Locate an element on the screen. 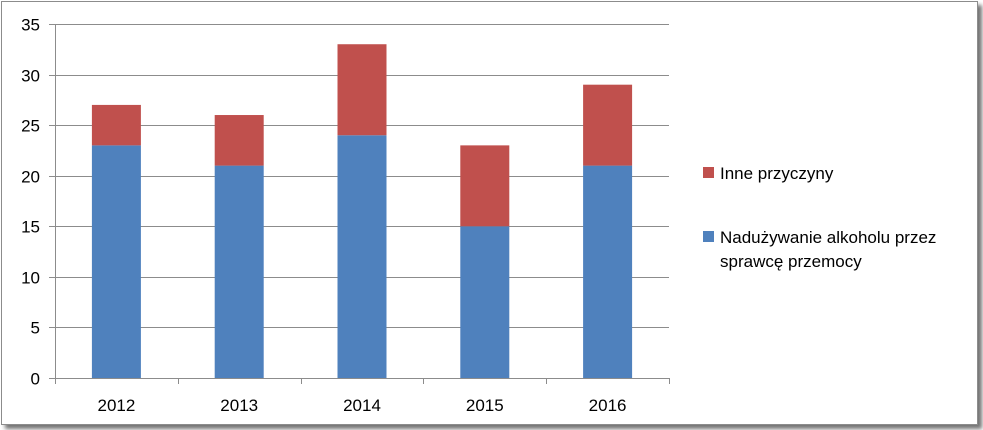  legend-label: Nadużywanie alkoholu przez is located at coordinates (828, 237).